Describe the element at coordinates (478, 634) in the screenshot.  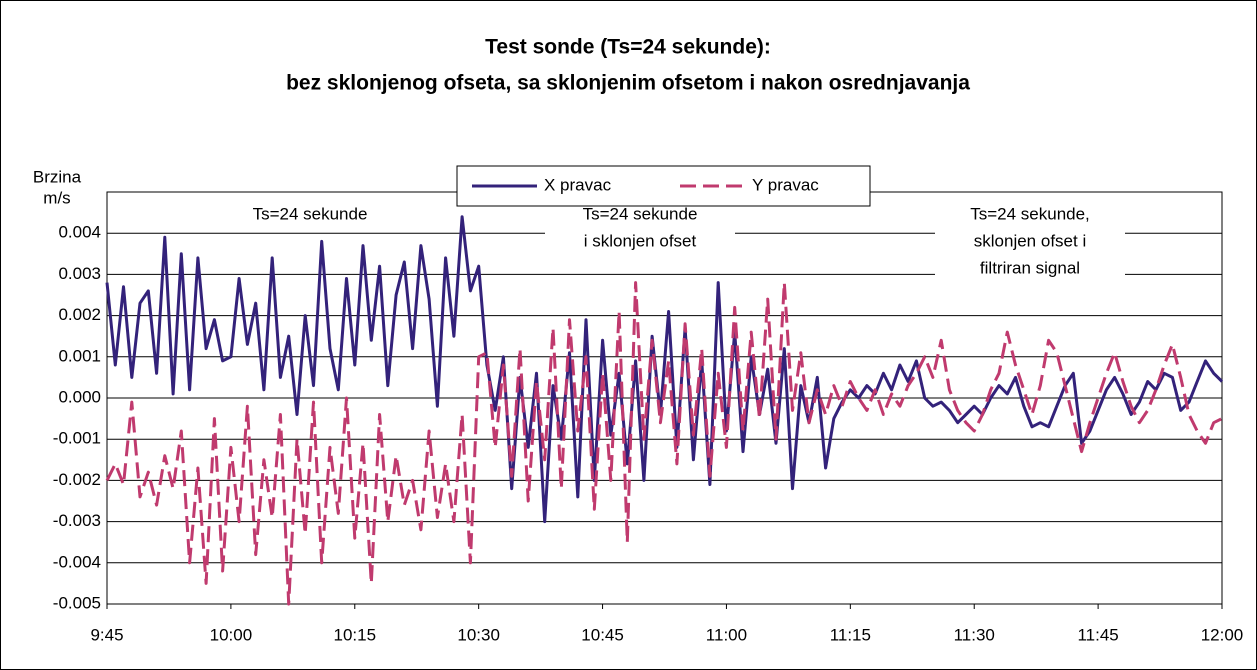
I see `x-tick-label: 10:30` at that location.